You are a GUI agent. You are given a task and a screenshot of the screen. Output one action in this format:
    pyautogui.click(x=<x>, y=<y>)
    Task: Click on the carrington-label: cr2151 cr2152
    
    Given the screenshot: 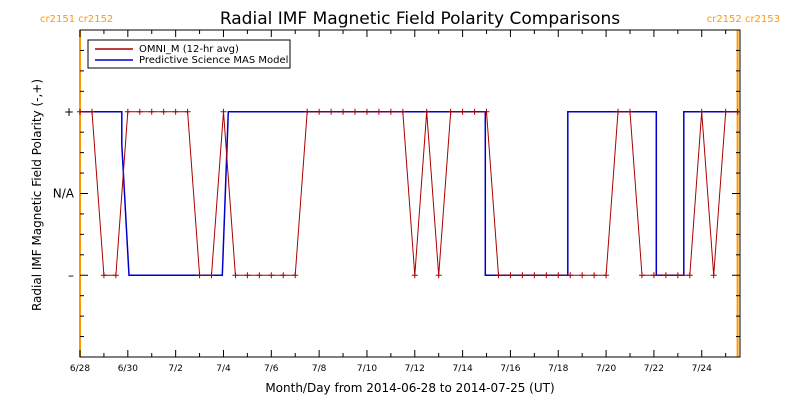 What is the action you would take?
    pyautogui.click(x=76, y=19)
    